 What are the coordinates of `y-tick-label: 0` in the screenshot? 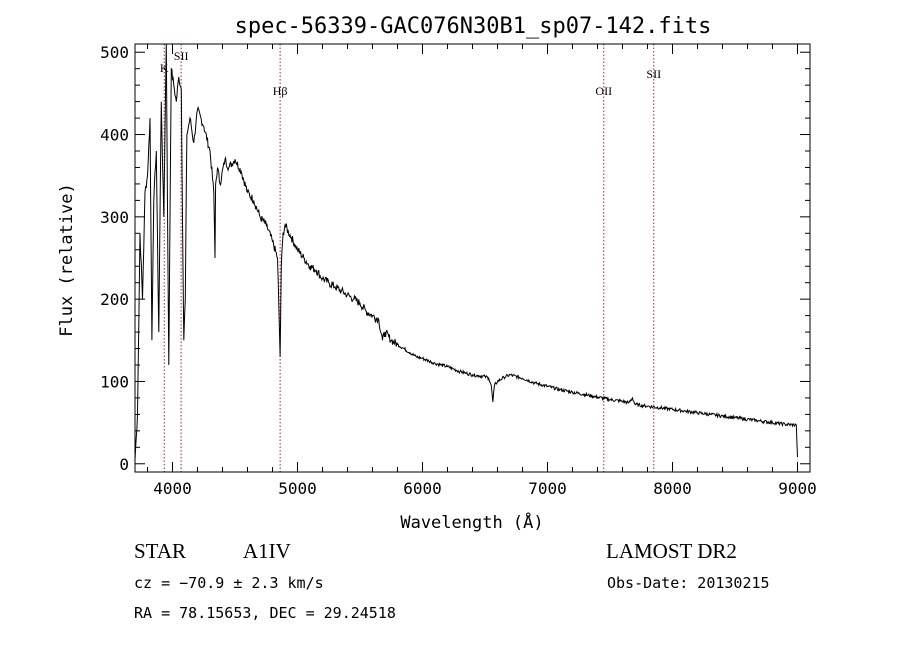 It's located at (124, 464).